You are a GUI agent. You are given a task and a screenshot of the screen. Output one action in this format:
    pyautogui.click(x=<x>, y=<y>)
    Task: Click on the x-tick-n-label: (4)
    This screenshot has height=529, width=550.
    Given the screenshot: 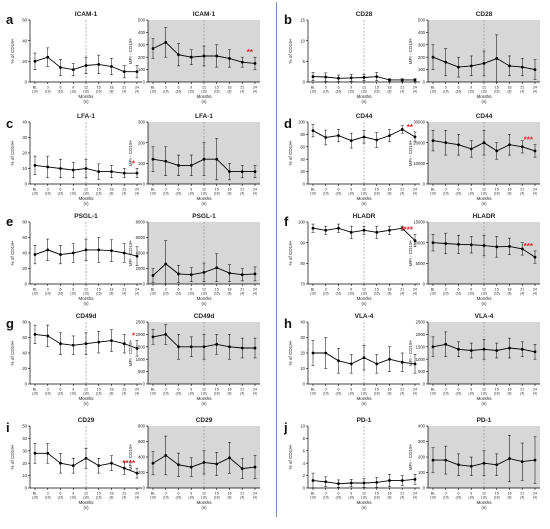 What is the action you would take?
    pyautogui.click(x=535, y=394)
    